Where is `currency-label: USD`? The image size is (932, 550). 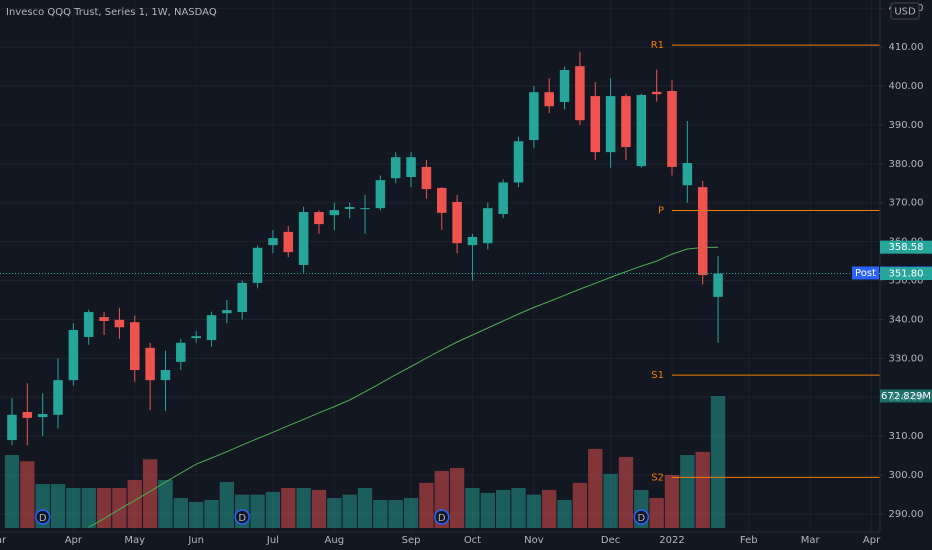 currency-label: USD is located at coordinates (905, 12).